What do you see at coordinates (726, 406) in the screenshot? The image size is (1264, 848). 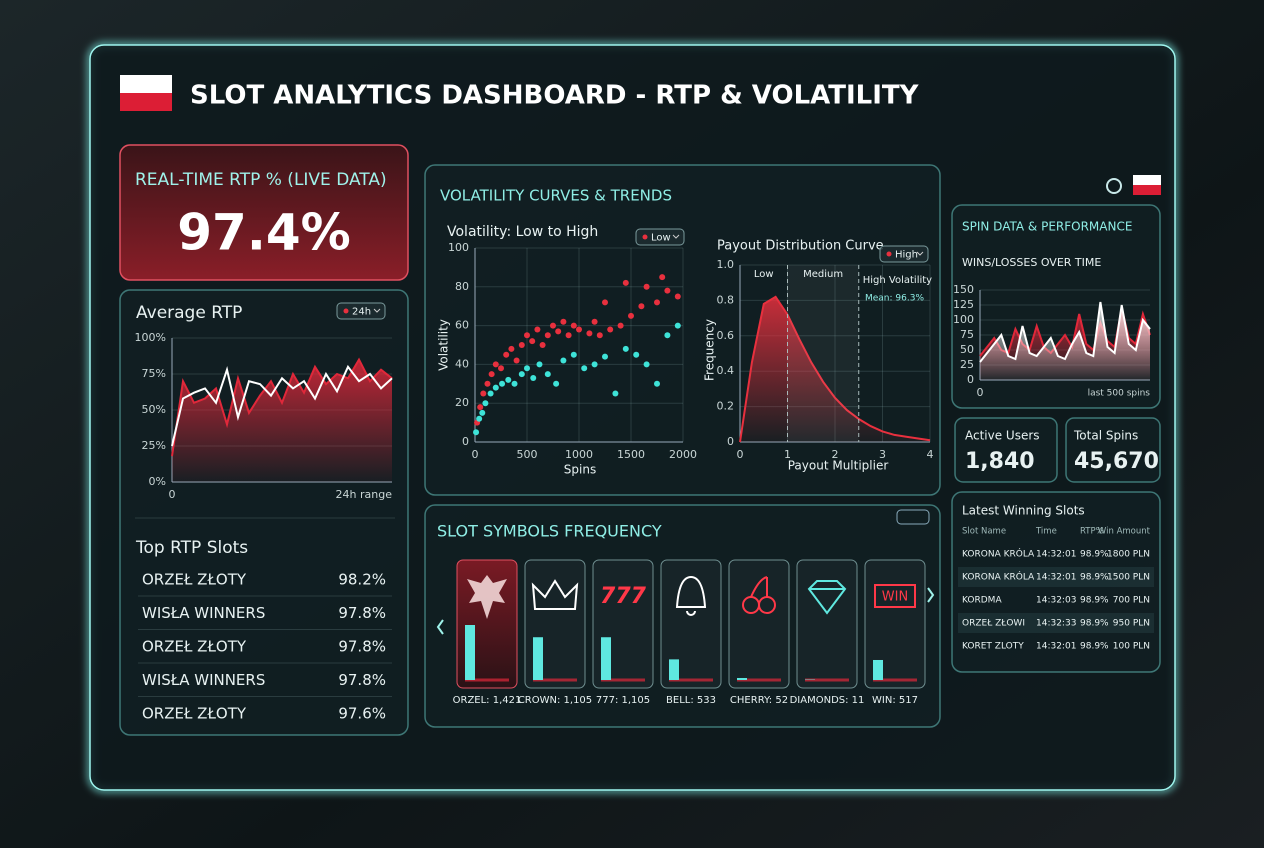 I see `y-tick-label: 0.2` at bounding box center [726, 406].